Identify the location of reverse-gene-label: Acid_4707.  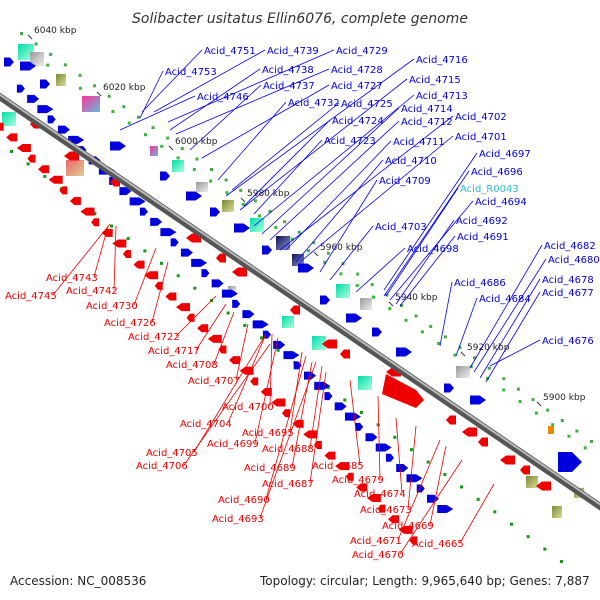
(214, 381).